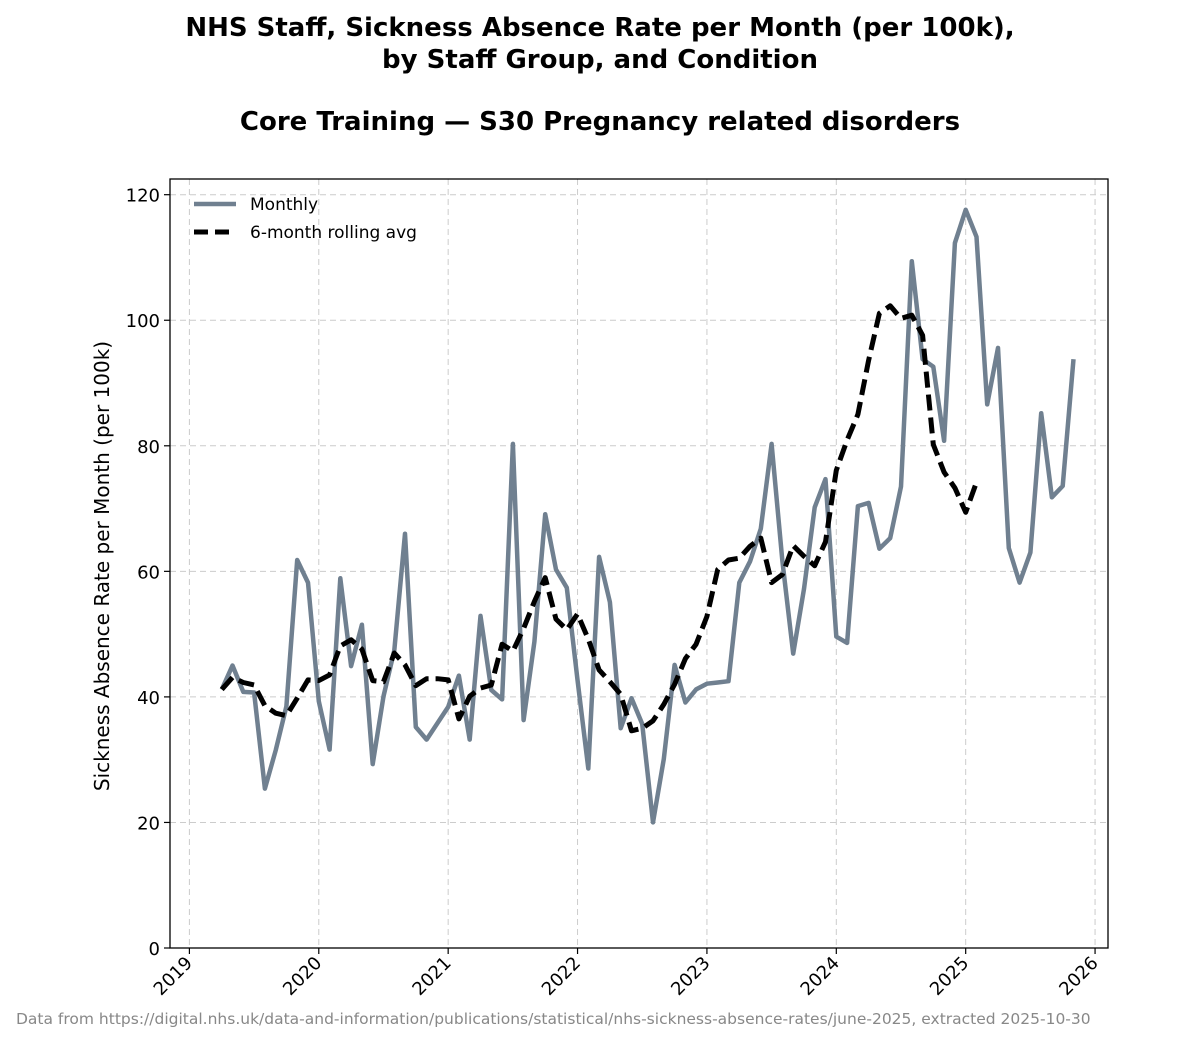 The width and height of the screenshot is (1200, 1043). I want to click on x-tick-label: 2022, so click(561, 976).